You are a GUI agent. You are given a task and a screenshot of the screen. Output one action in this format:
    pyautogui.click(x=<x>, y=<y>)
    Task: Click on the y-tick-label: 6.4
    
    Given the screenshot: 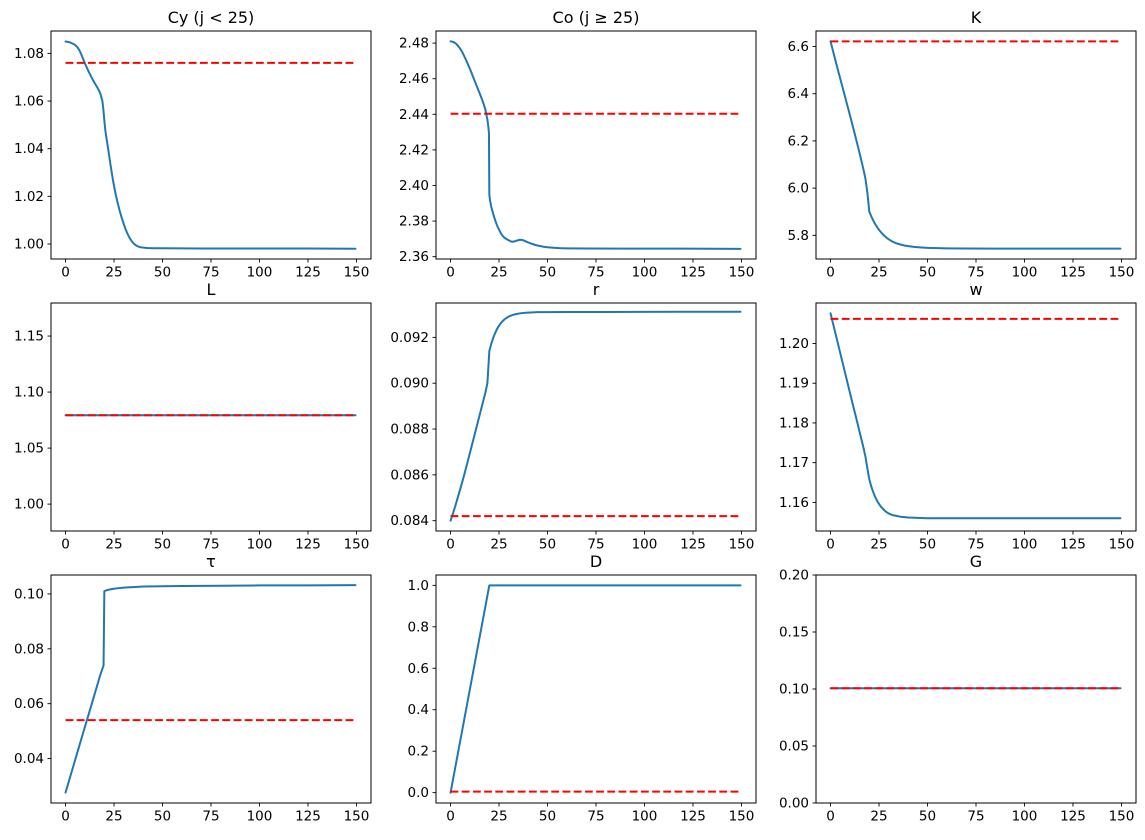 What is the action you would take?
    pyautogui.click(x=798, y=94)
    